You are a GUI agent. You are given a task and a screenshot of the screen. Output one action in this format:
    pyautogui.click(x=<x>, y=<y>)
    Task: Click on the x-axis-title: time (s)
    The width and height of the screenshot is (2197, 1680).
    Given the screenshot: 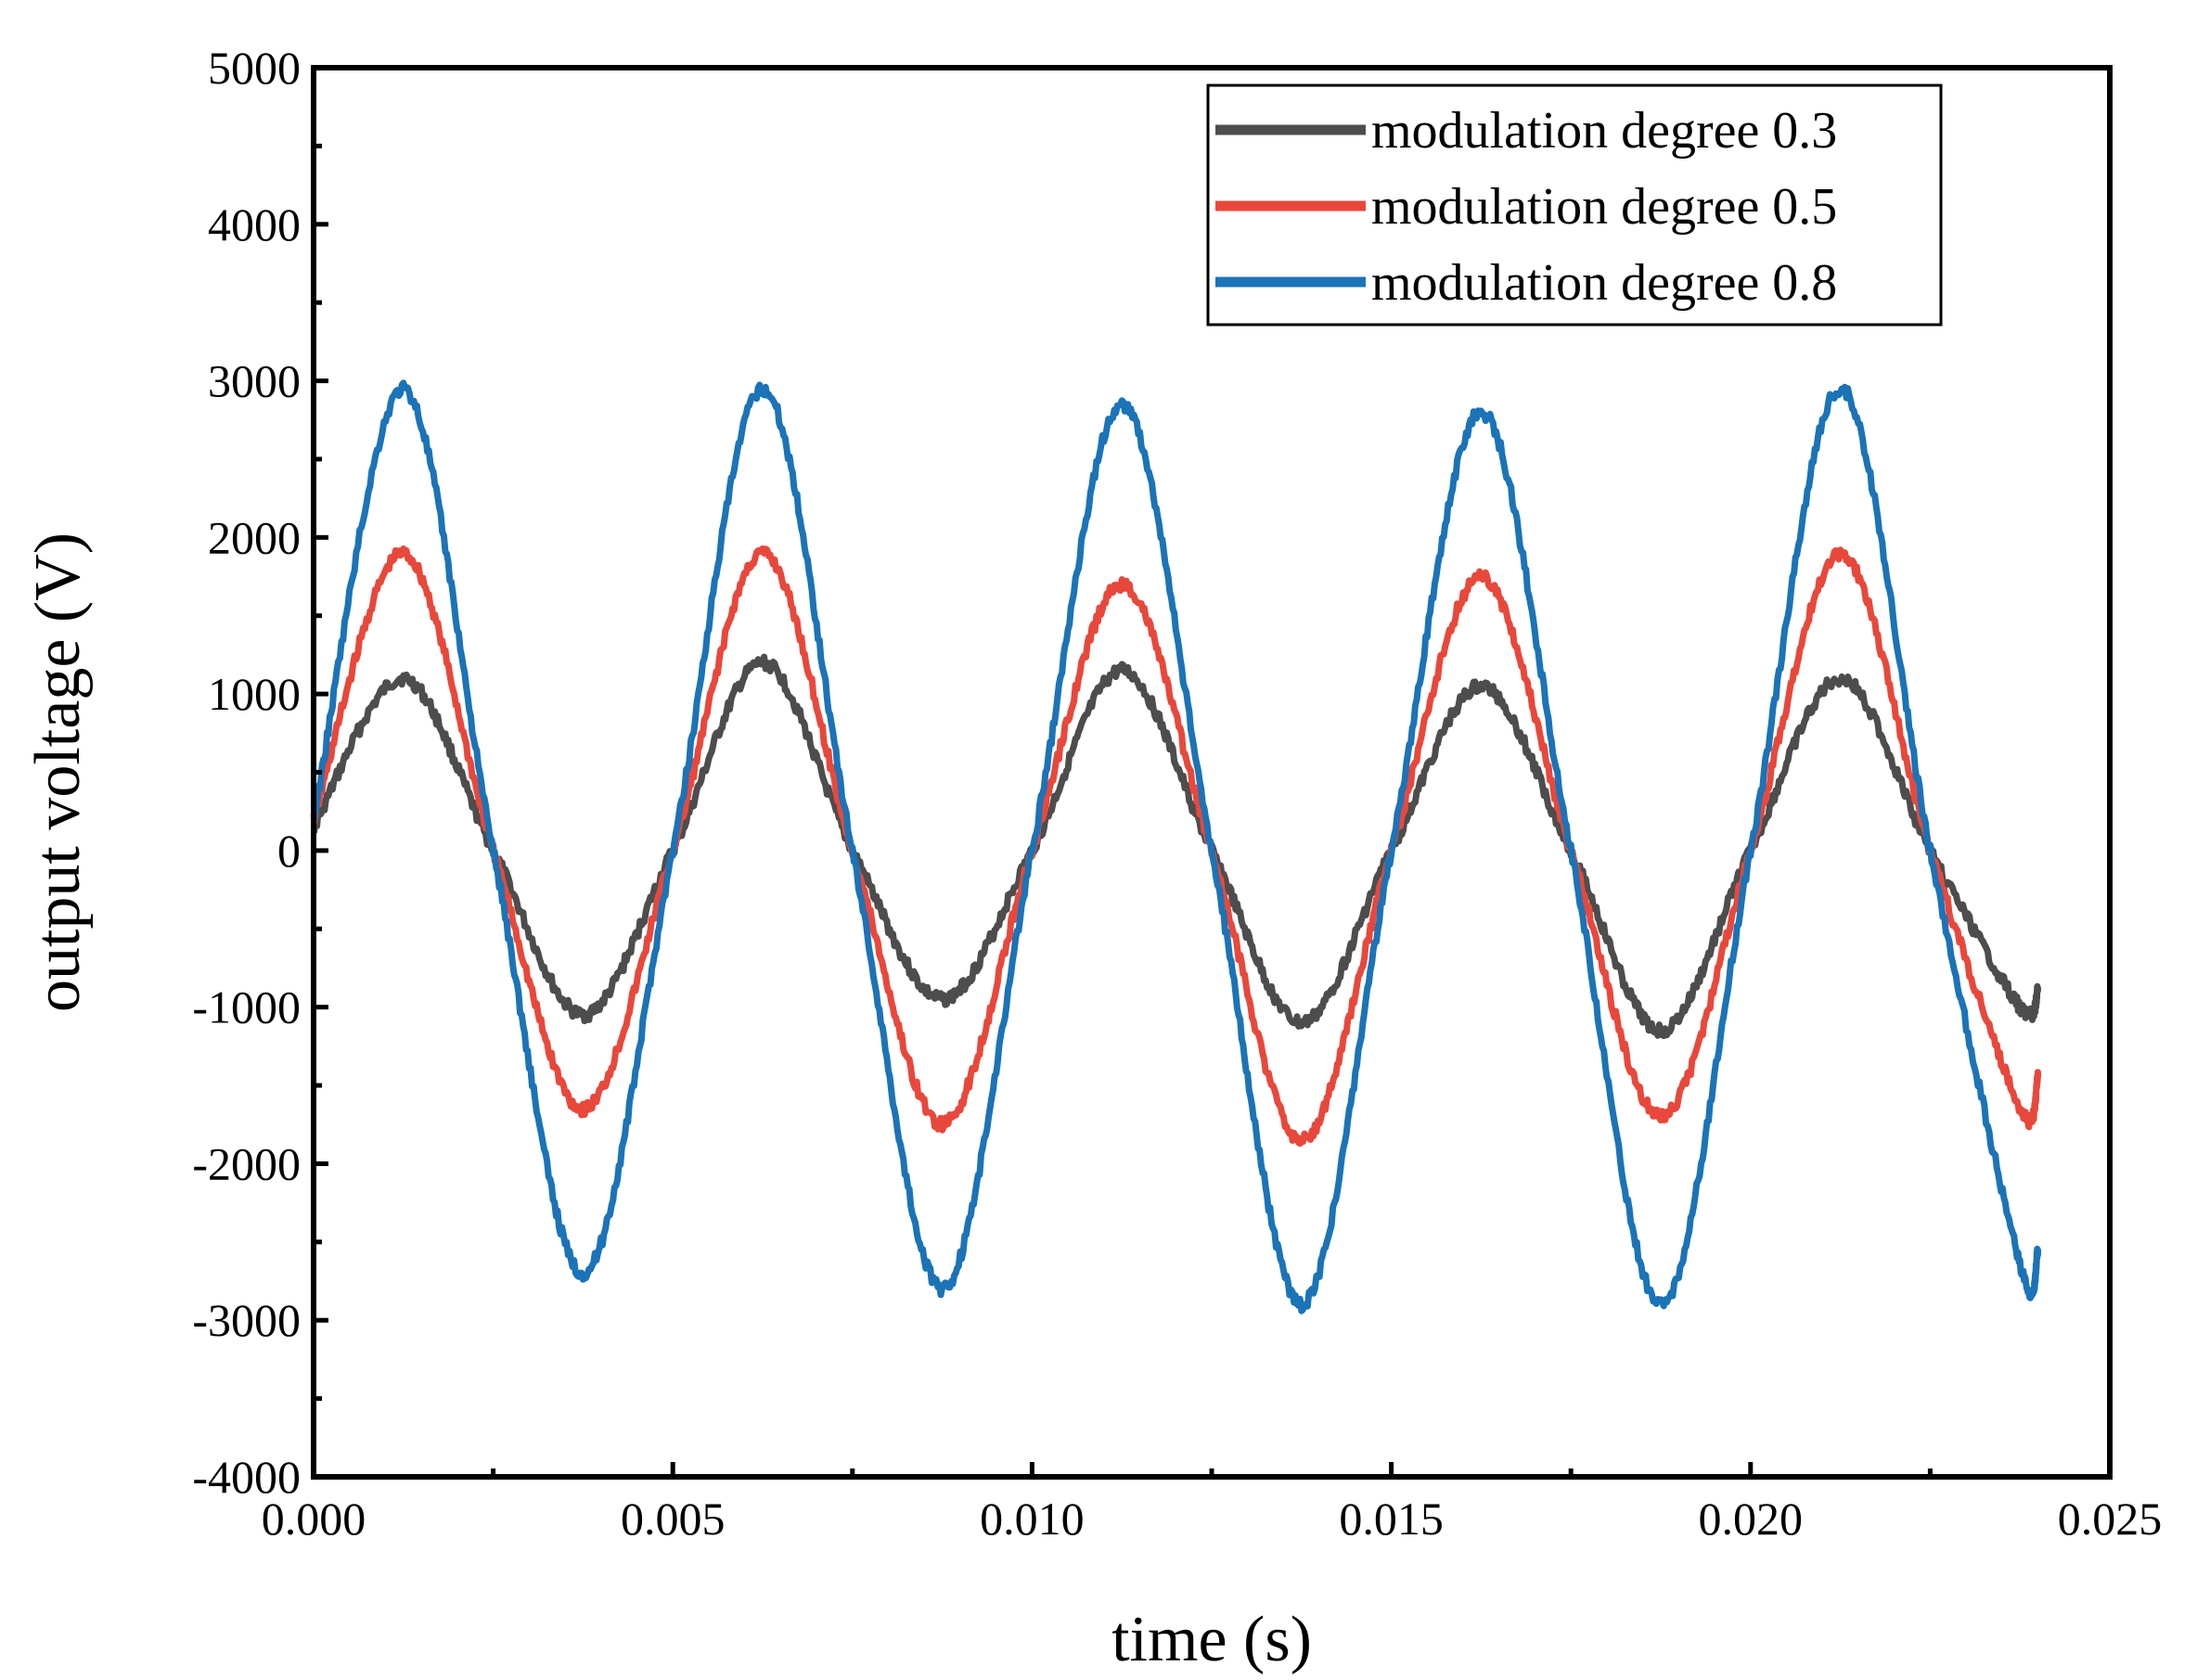 What is the action you would take?
    pyautogui.click(x=1211, y=1639)
    